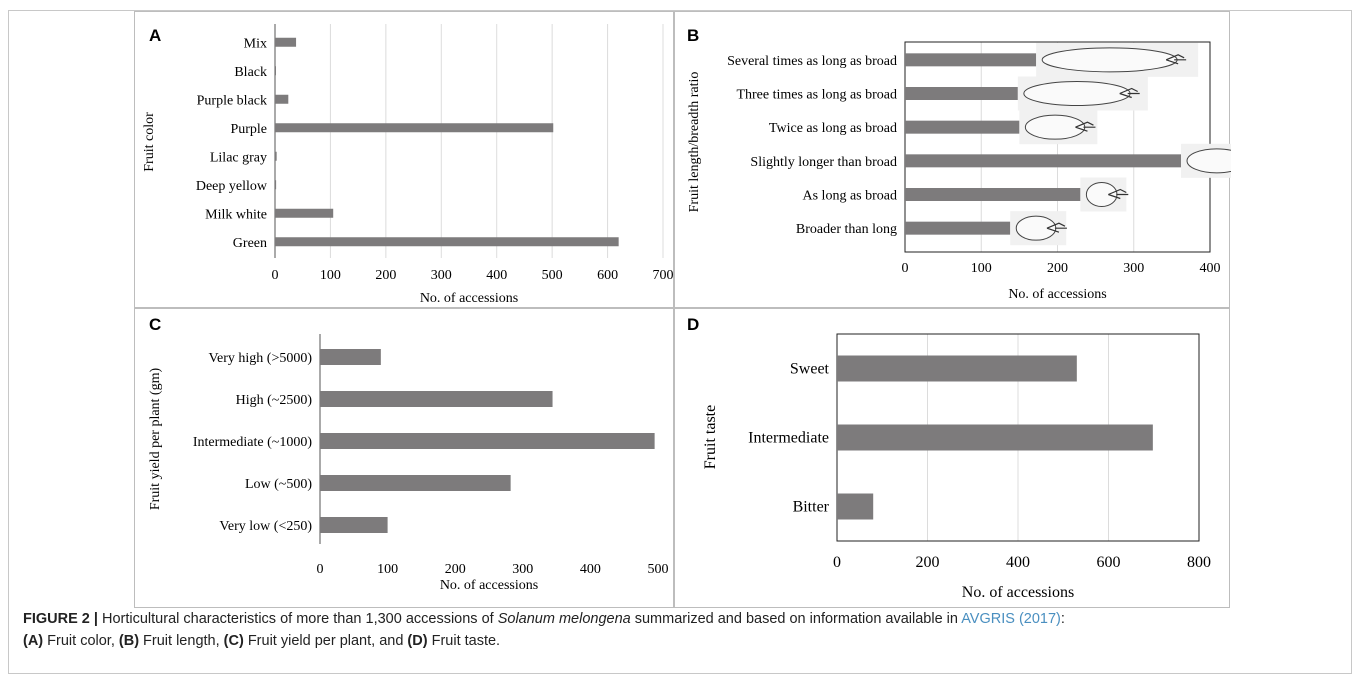 This screenshot has height=682, width=1360. What do you see at coordinates (325, 641) in the screenshot?
I see `caption-c-text: Fruit yield per plant, and` at bounding box center [325, 641].